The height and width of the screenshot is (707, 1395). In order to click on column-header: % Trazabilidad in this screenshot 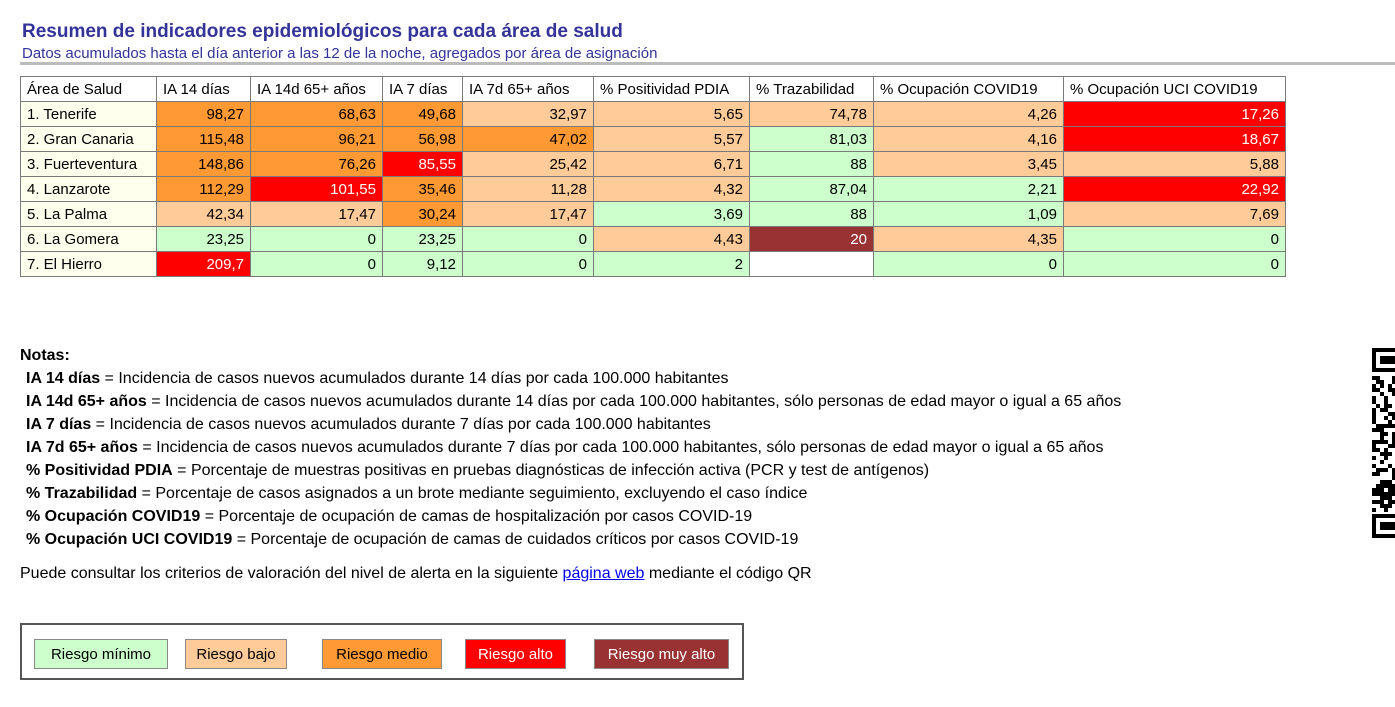, I will do `click(811, 89)`.